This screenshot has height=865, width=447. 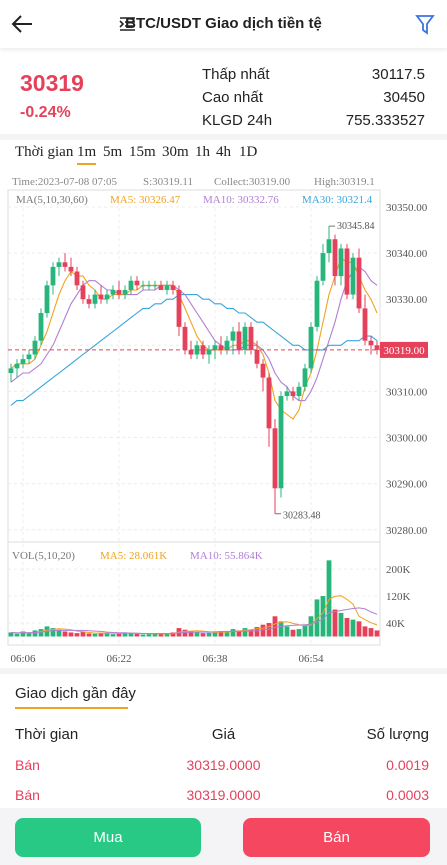 I want to click on legend-item: MA30: 30321.4, so click(x=337, y=200).